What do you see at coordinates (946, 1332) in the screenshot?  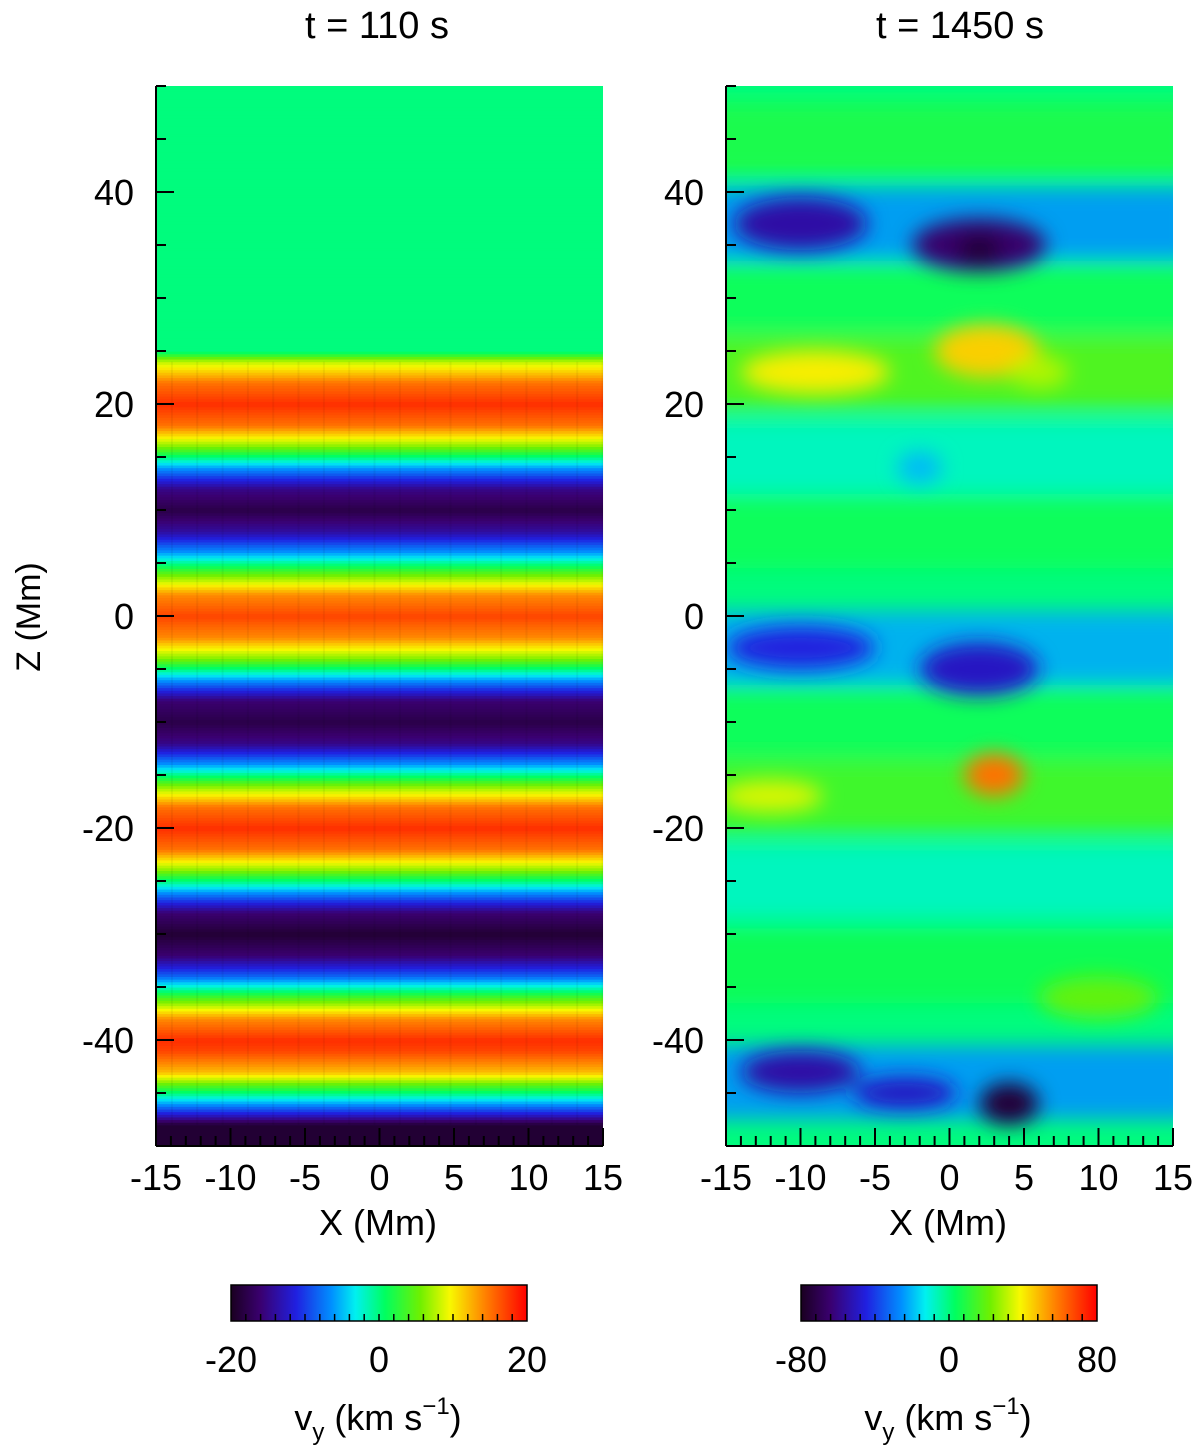 I see `right-colorbar: -80 0 80` at bounding box center [946, 1332].